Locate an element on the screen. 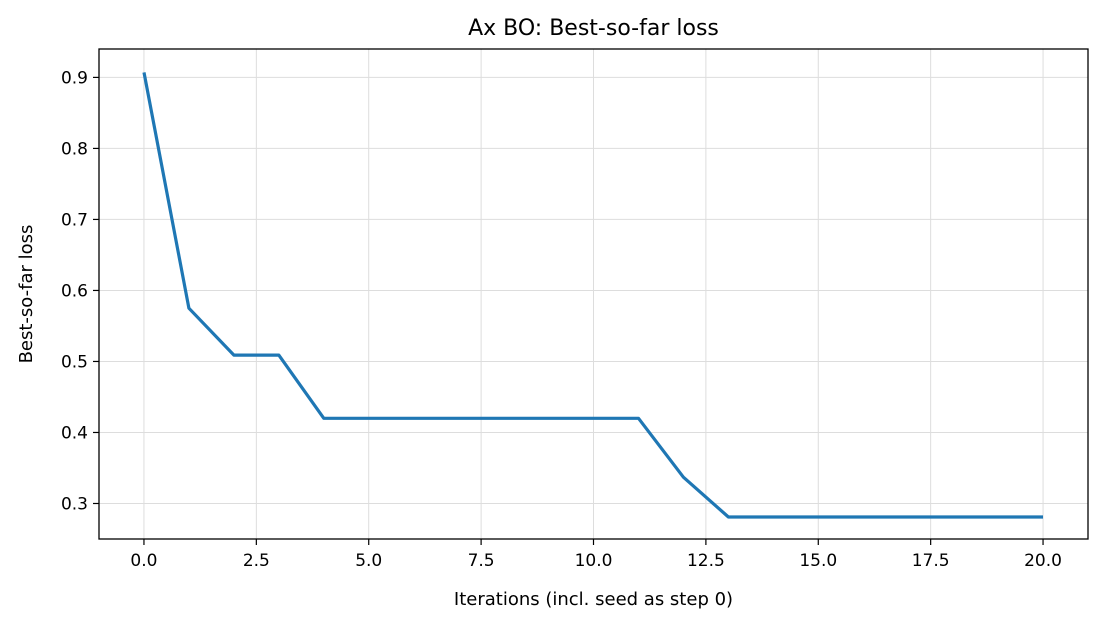 The height and width of the screenshot is (626, 1104). x-axis-ticks: 0.0 2.5 5.0 7.5 10.0 12.5 15.0 17.5 20.0 is located at coordinates (596, 555).